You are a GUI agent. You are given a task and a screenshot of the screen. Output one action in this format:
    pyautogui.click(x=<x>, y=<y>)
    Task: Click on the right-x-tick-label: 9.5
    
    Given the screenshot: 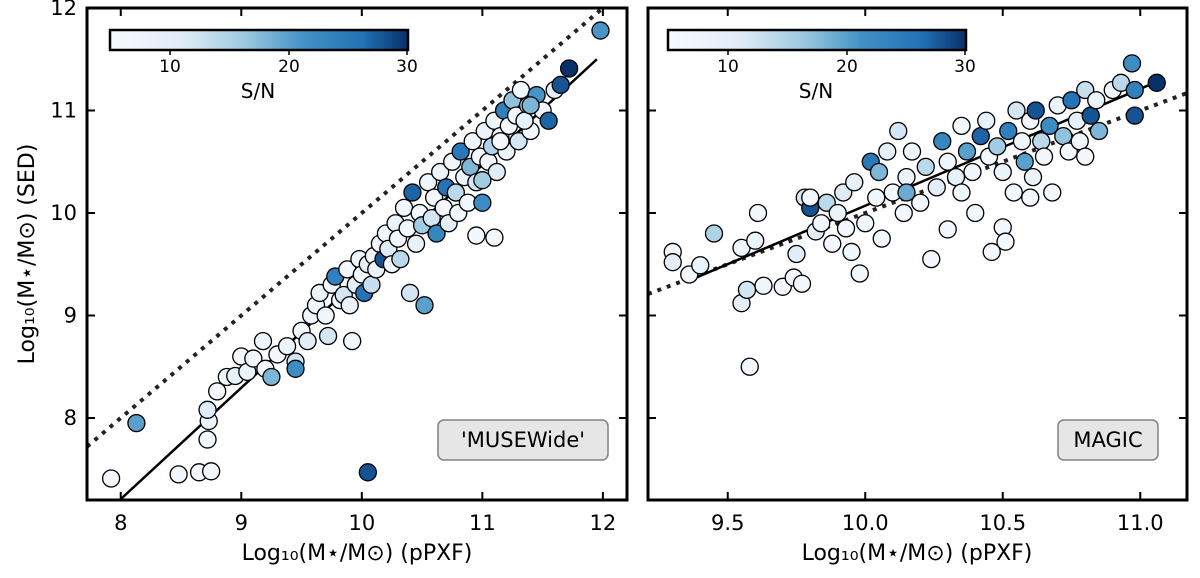 What is the action you would take?
    pyautogui.click(x=727, y=523)
    